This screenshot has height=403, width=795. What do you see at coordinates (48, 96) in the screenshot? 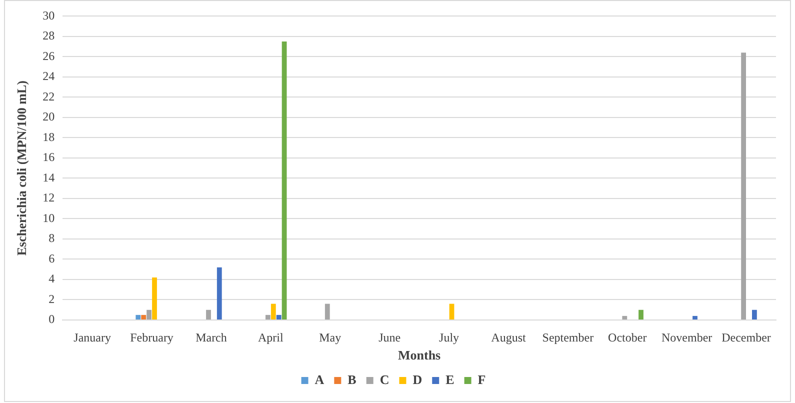
I see `y-tick-label: 22` at bounding box center [48, 96].